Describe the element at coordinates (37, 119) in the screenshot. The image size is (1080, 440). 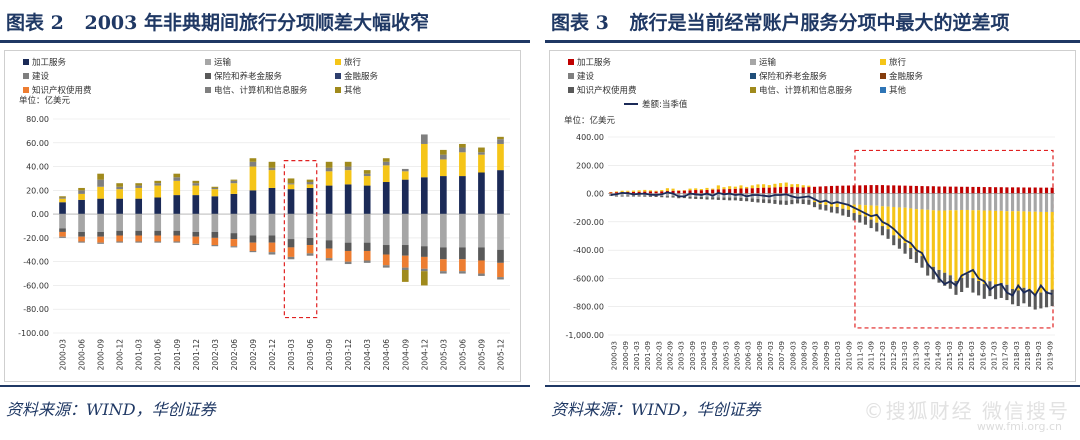
I see `y-tick-label: 80.00` at that location.